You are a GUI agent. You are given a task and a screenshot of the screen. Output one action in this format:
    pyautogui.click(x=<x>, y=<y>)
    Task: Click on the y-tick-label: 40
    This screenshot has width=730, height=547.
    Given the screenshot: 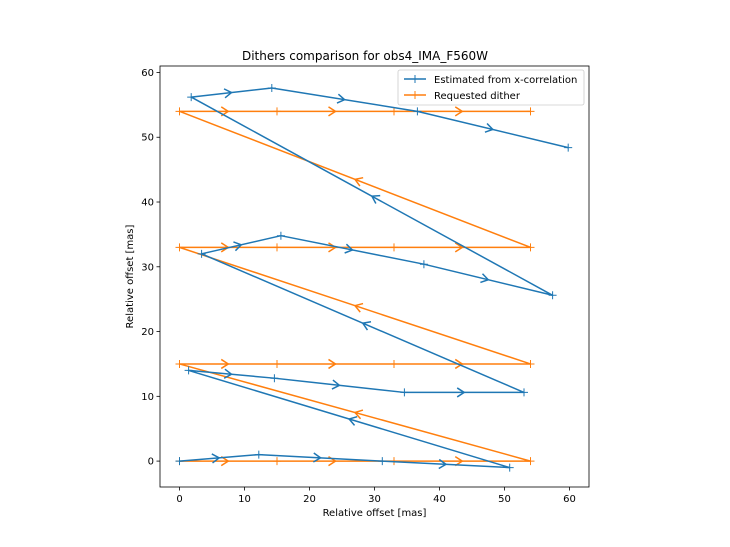 What is the action you would take?
    pyautogui.click(x=147, y=203)
    